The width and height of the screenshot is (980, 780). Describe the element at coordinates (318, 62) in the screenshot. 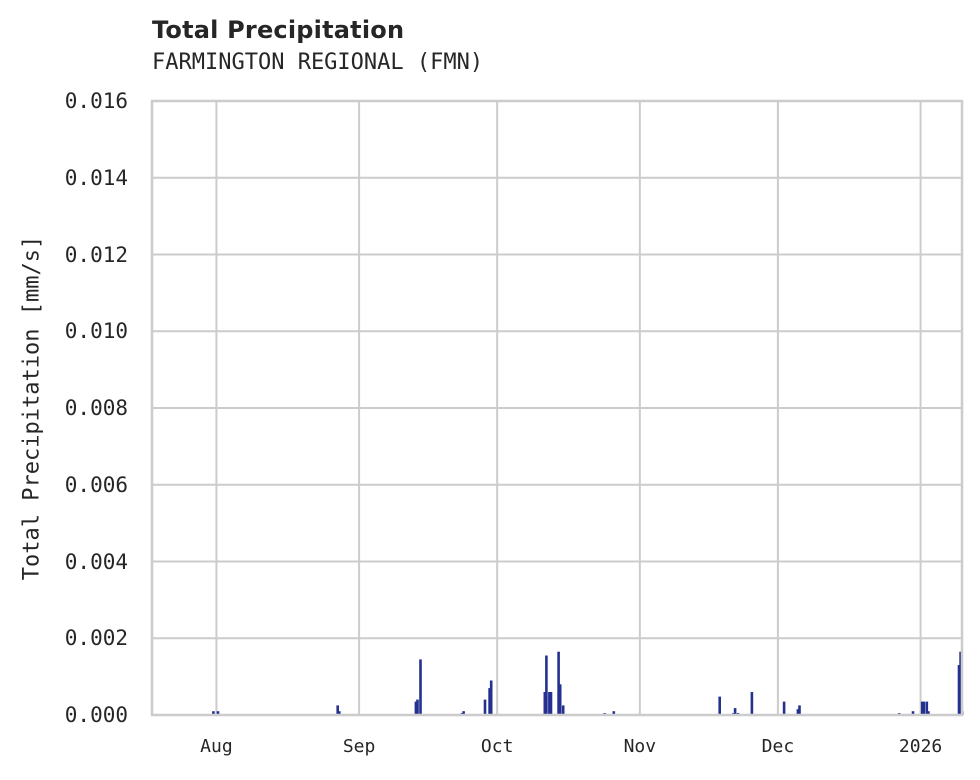

I see `chart-subtitle: FARMINGTON REGIONAL (FMN)` at that location.